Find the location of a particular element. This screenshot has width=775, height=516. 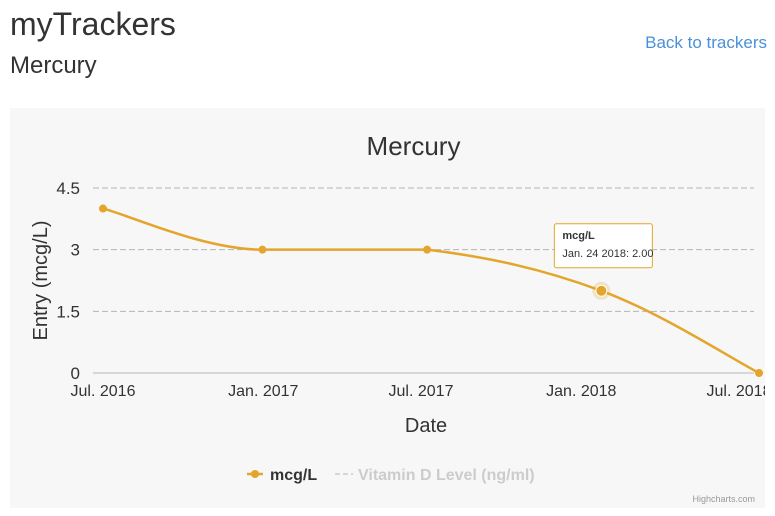

x-tick-label: Jul. 2017 is located at coordinates (421, 391).